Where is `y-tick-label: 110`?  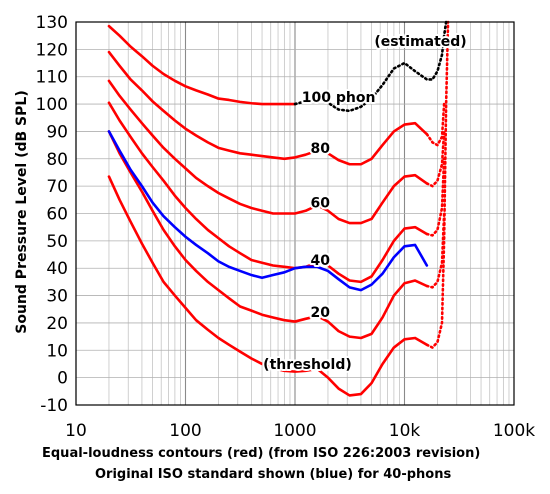 y-tick-label: 110 is located at coordinates (52, 78).